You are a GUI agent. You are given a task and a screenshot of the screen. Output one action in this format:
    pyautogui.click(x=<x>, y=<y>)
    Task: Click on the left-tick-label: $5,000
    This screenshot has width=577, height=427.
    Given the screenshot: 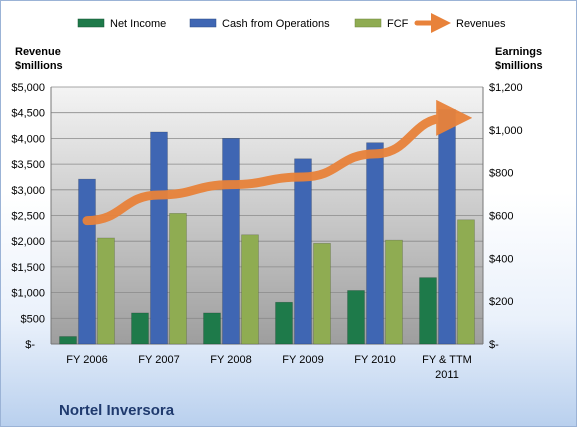 What is the action you would take?
    pyautogui.click(x=28, y=88)
    